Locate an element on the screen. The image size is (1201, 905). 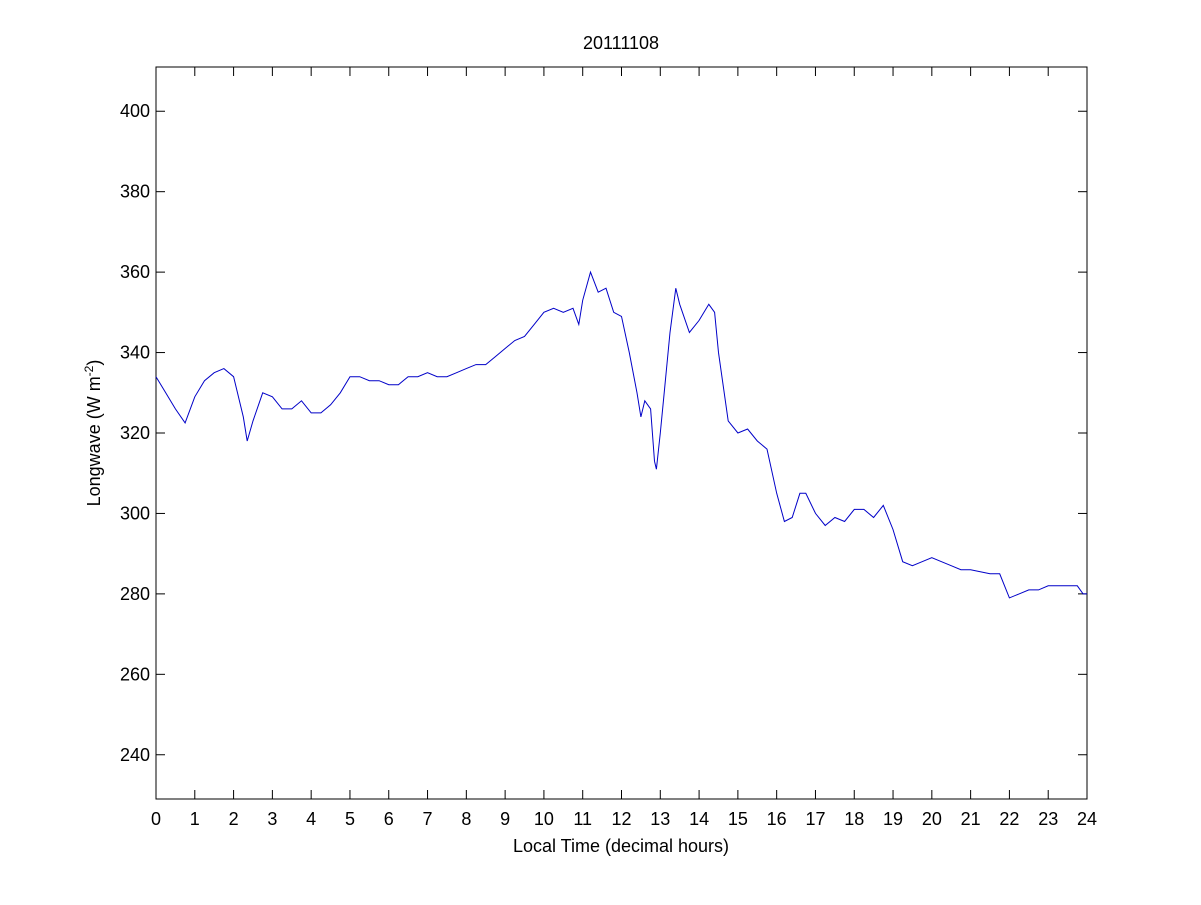
chart-title: 20111108 is located at coordinates (621, 43).